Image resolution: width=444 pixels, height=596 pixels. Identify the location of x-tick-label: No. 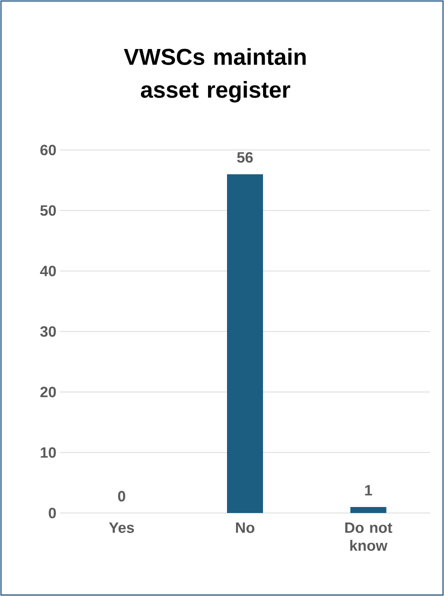
(245, 527).